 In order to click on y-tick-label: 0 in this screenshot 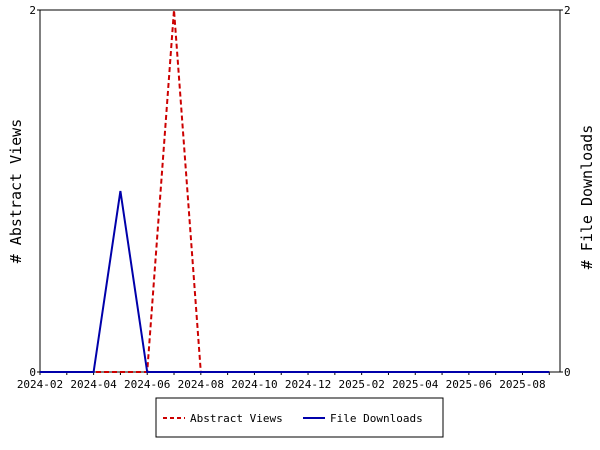, I will do `click(32, 372)`.